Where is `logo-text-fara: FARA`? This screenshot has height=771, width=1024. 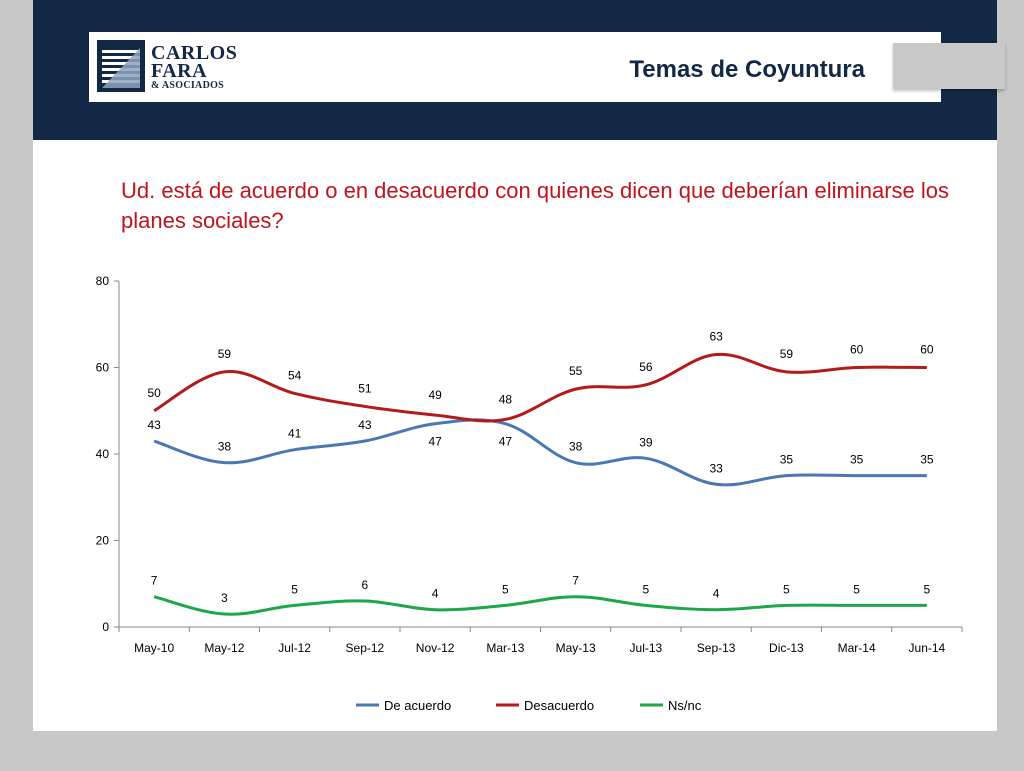 logo-text-fara: FARA is located at coordinates (179, 71).